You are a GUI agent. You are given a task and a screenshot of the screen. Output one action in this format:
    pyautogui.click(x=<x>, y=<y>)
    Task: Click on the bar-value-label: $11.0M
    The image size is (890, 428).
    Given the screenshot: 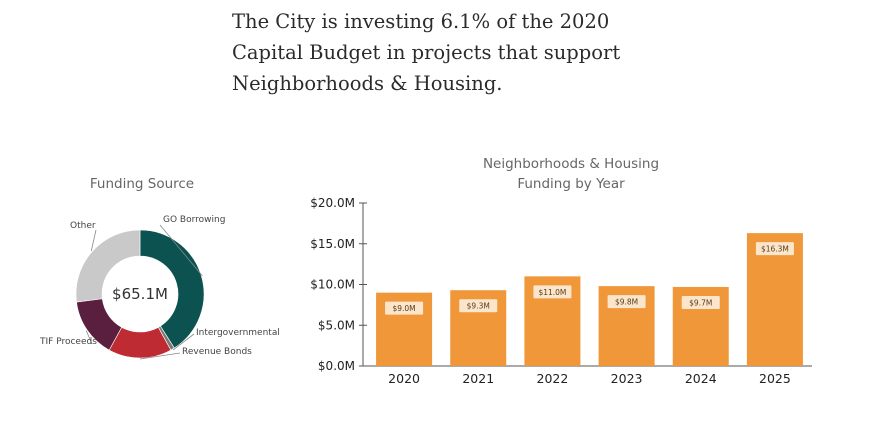 What is the action you would take?
    pyautogui.click(x=552, y=292)
    